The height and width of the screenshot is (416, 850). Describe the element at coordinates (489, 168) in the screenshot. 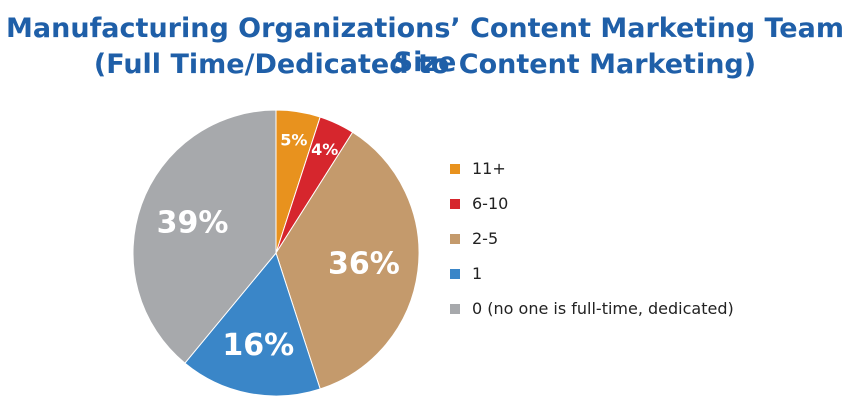

I see `legend-label-11-plus: 11+` at that location.